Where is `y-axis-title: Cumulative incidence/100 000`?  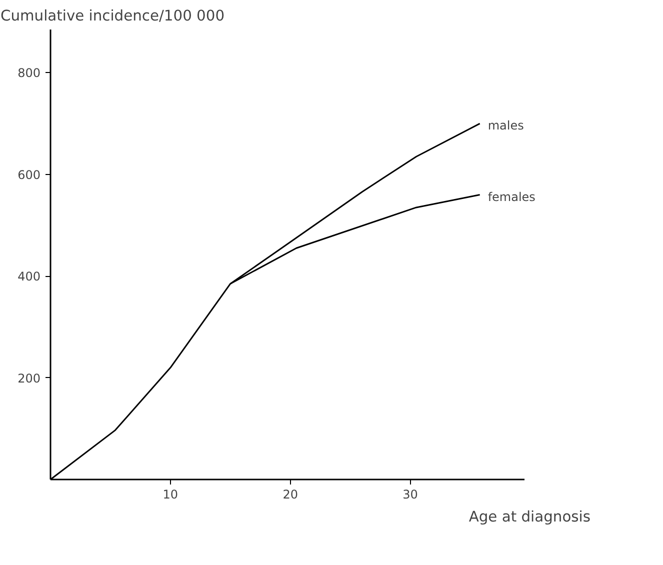 y-axis-title: Cumulative incidence/100 000 is located at coordinates (112, 16).